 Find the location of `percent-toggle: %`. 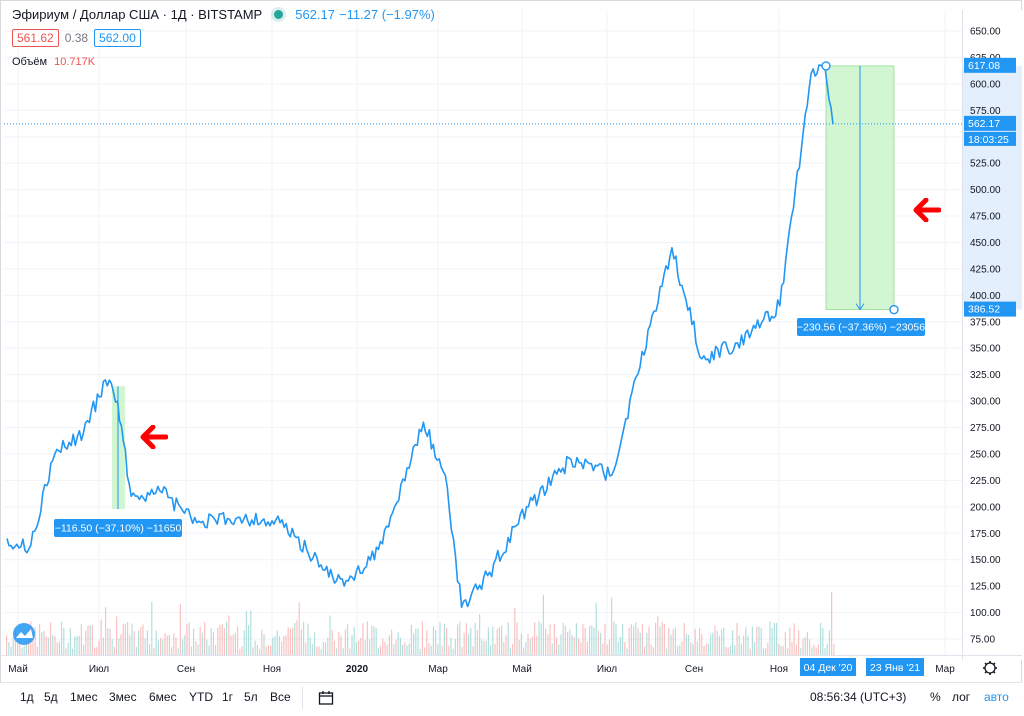

percent-toggle: % is located at coordinates (935, 697).